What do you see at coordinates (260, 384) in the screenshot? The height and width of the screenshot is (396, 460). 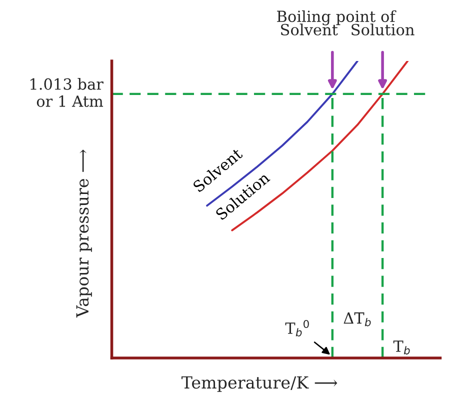 I see `x-axis-title: Temperature/K ⟶` at bounding box center [260, 384].